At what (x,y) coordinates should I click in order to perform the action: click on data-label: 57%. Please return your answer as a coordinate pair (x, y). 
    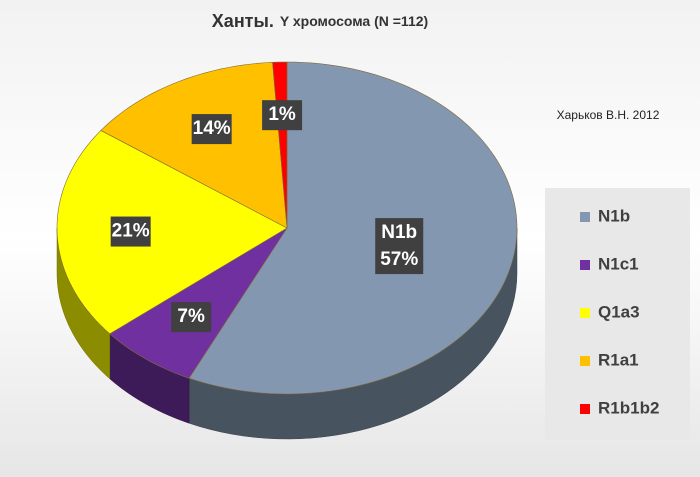
    Looking at the image, I should click on (399, 259).